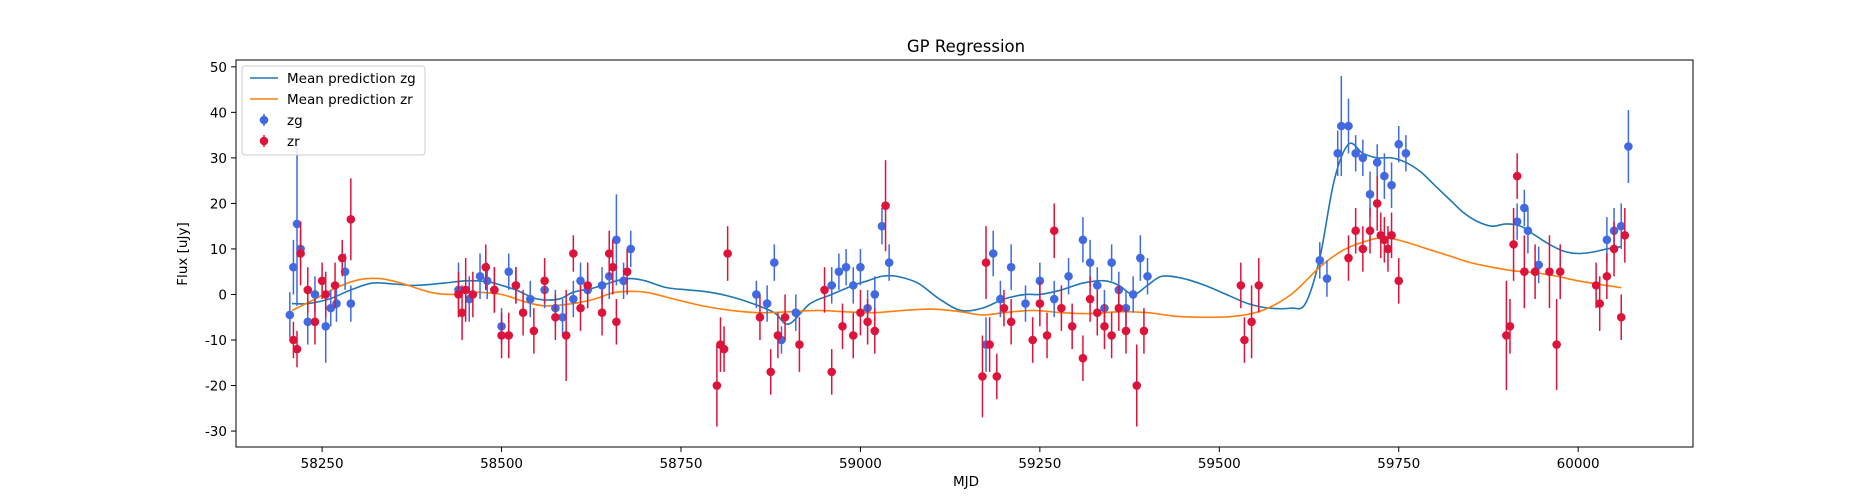 The width and height of the screenshot is (1875, 500). What do you see at coordinates (333, 110) in the screenshot?
I see `legend: Mean prediction zg Mean prediction zr zg zr` at bounding box center [333, 110].